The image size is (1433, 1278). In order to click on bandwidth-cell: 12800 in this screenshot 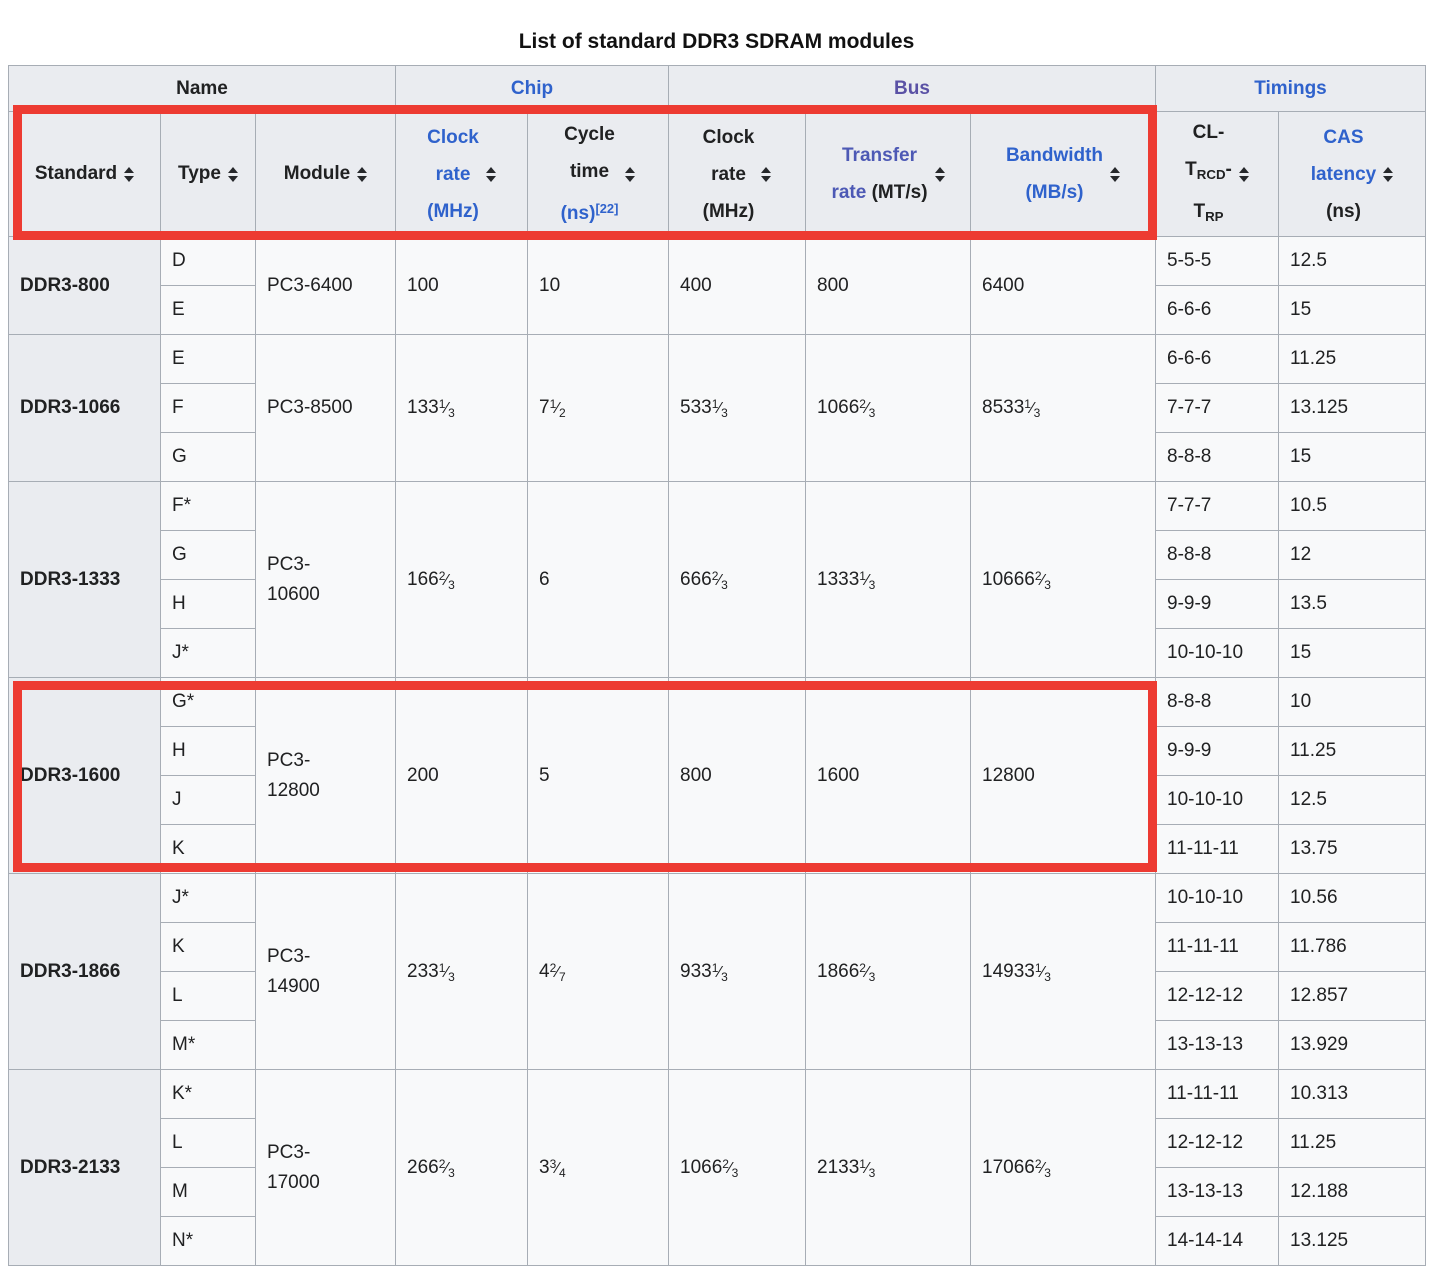, I will do `click(1063, 775)`.